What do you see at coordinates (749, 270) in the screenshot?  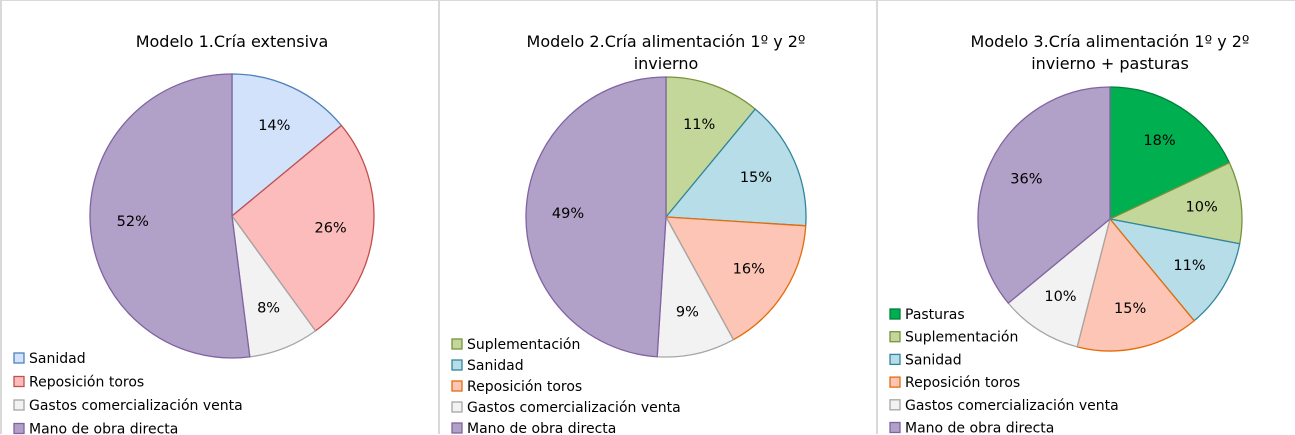 I see `data-label: 16%` at bounding box center [749, 270].